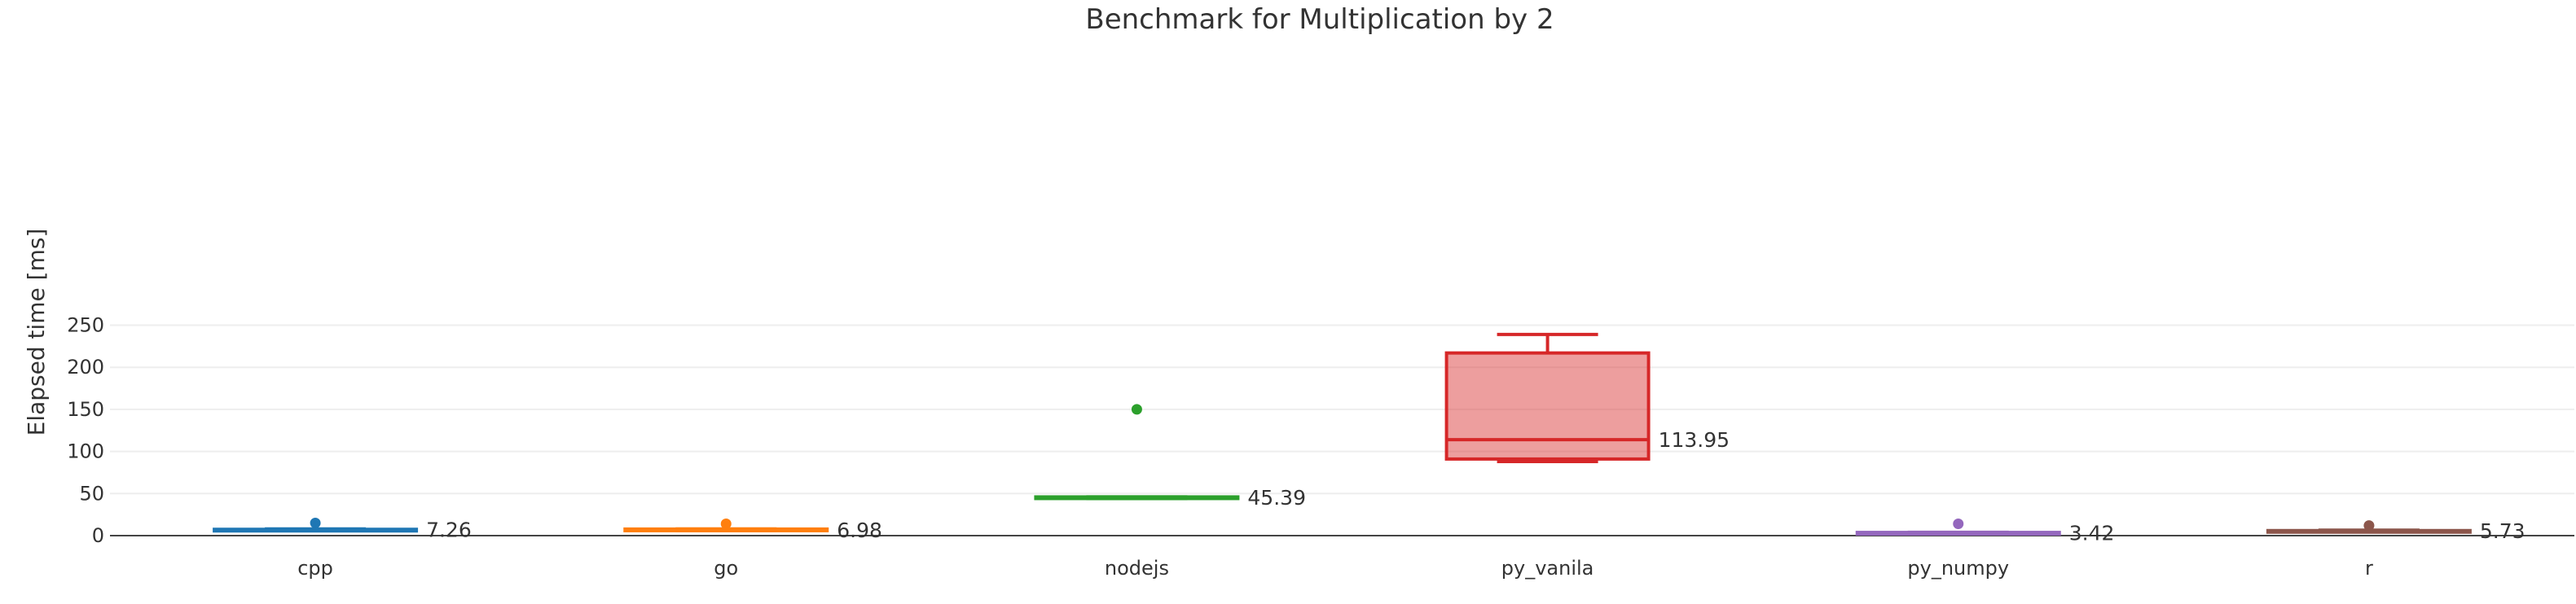 This screenshot has height=604, width=2576. I want to click on median-label: 3.42, so click(2092, 533).